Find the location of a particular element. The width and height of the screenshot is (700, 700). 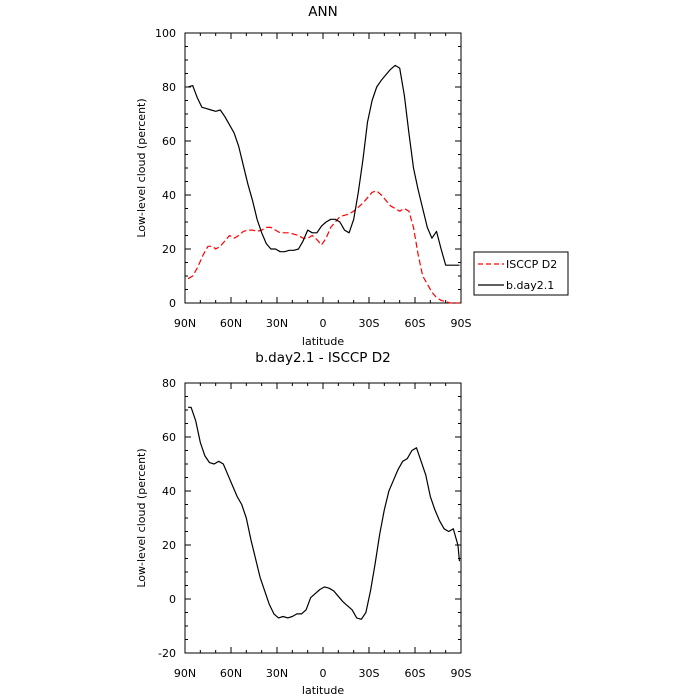

y-tick-label: -20 is located at coordinates (167, 653).